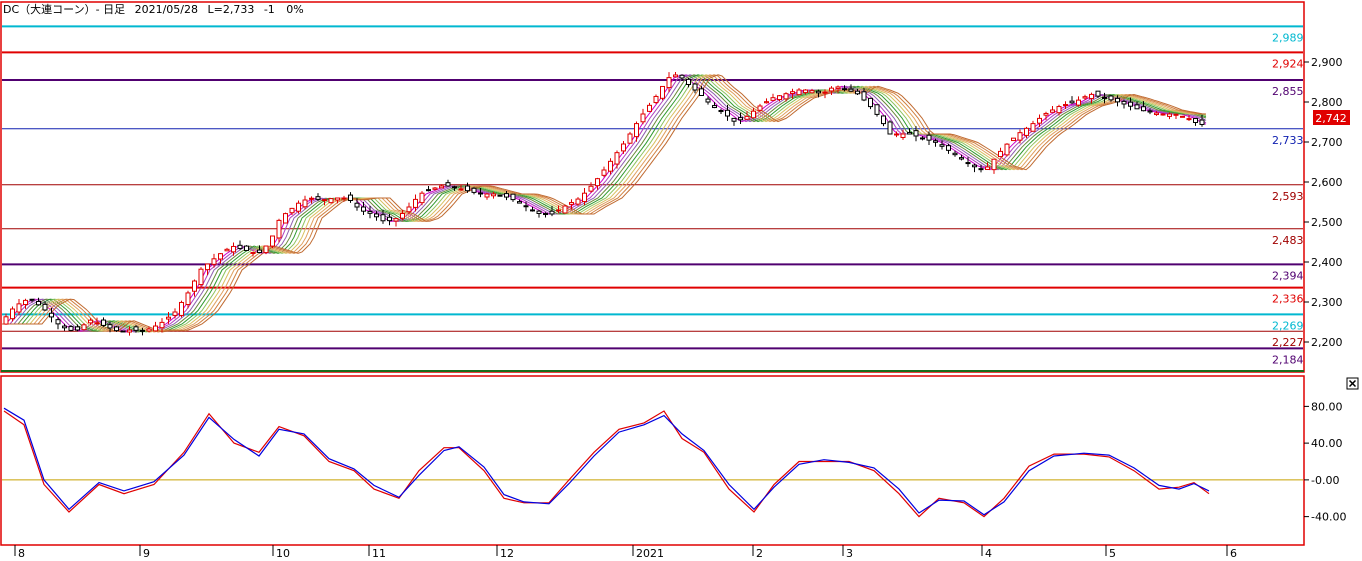 This screenshot has height=561, width=1362. Describe the element at coordinates (269, 9) in the screenshot. I see `header-change: -1` at that location.